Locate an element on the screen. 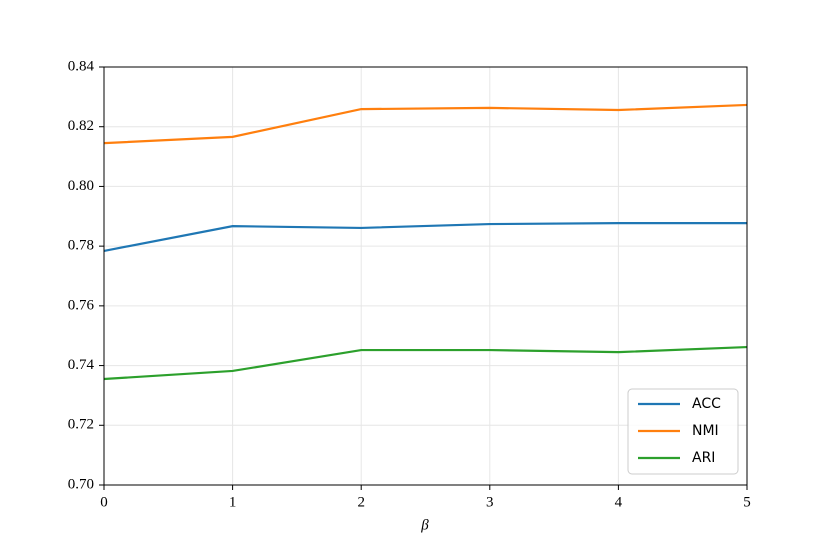 Image resolution: width=830 pixels, height=554 pixels. y-tick-label: 0.72 is located at coordinates (81, 425).